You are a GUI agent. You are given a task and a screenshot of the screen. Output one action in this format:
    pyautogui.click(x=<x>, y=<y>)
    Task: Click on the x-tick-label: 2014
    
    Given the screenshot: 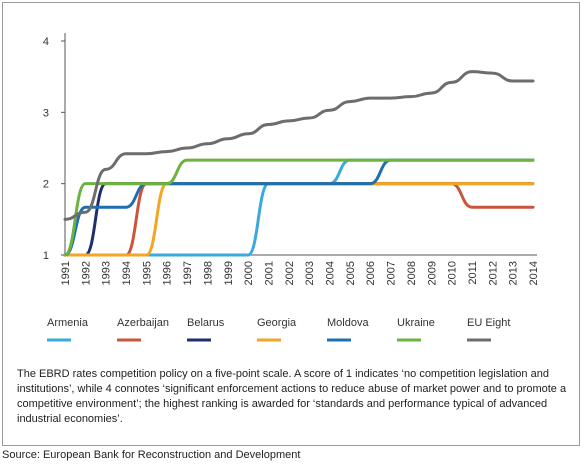 What is the action you would take?
    pyautogui.click(x=534, y=273)
    